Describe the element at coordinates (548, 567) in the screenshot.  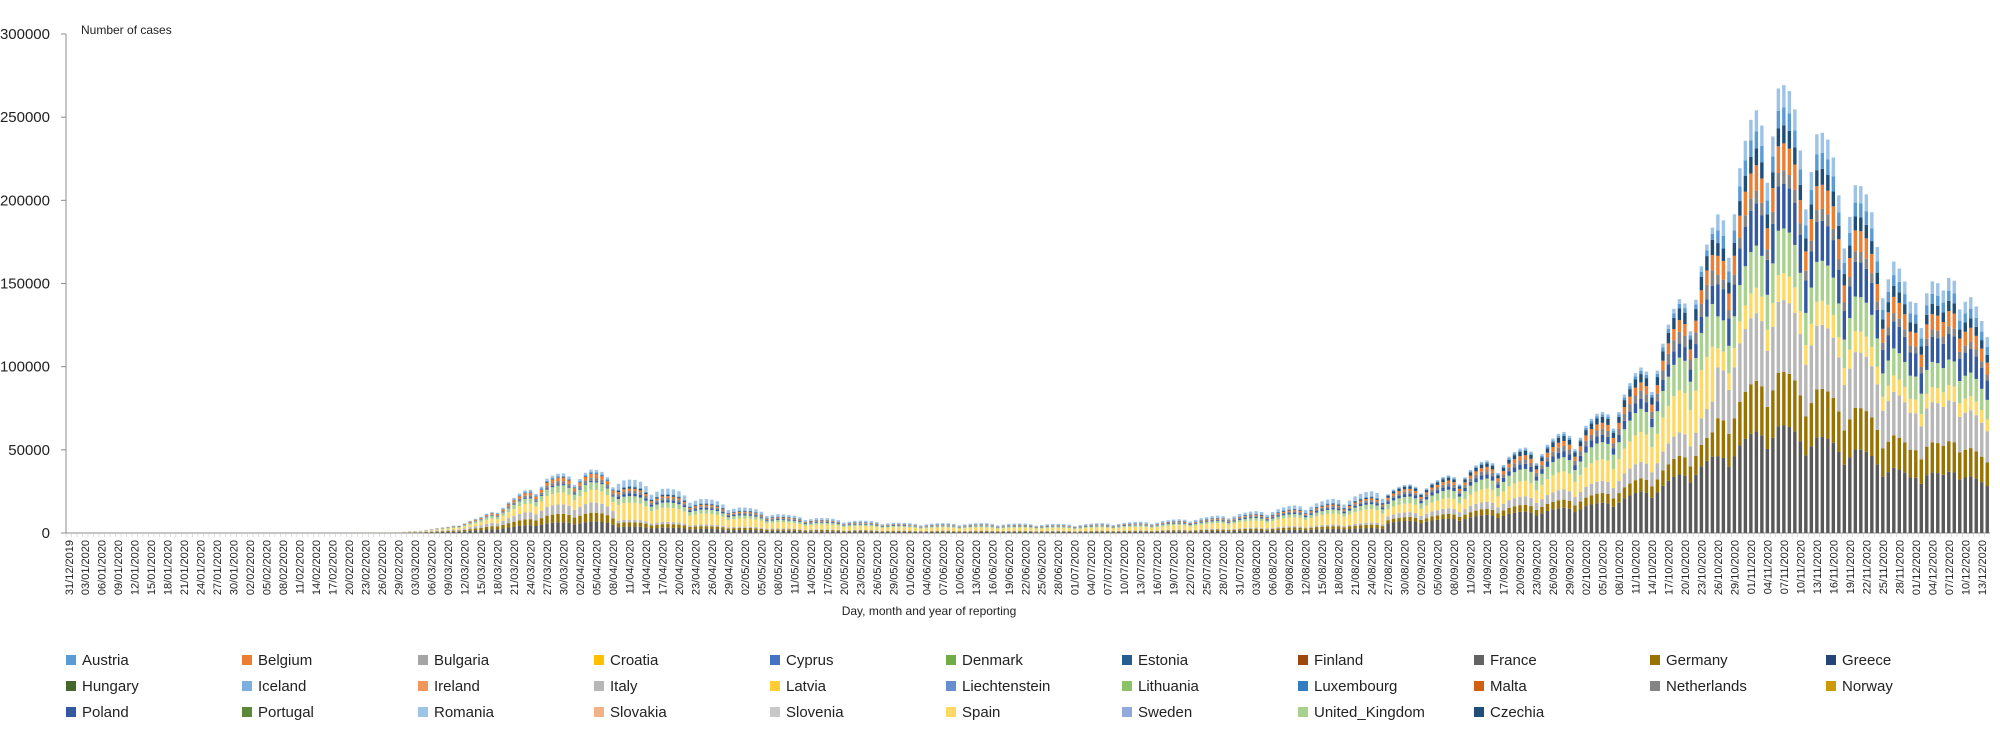
I see `x-tick-label: 27/03/2020` at that location.